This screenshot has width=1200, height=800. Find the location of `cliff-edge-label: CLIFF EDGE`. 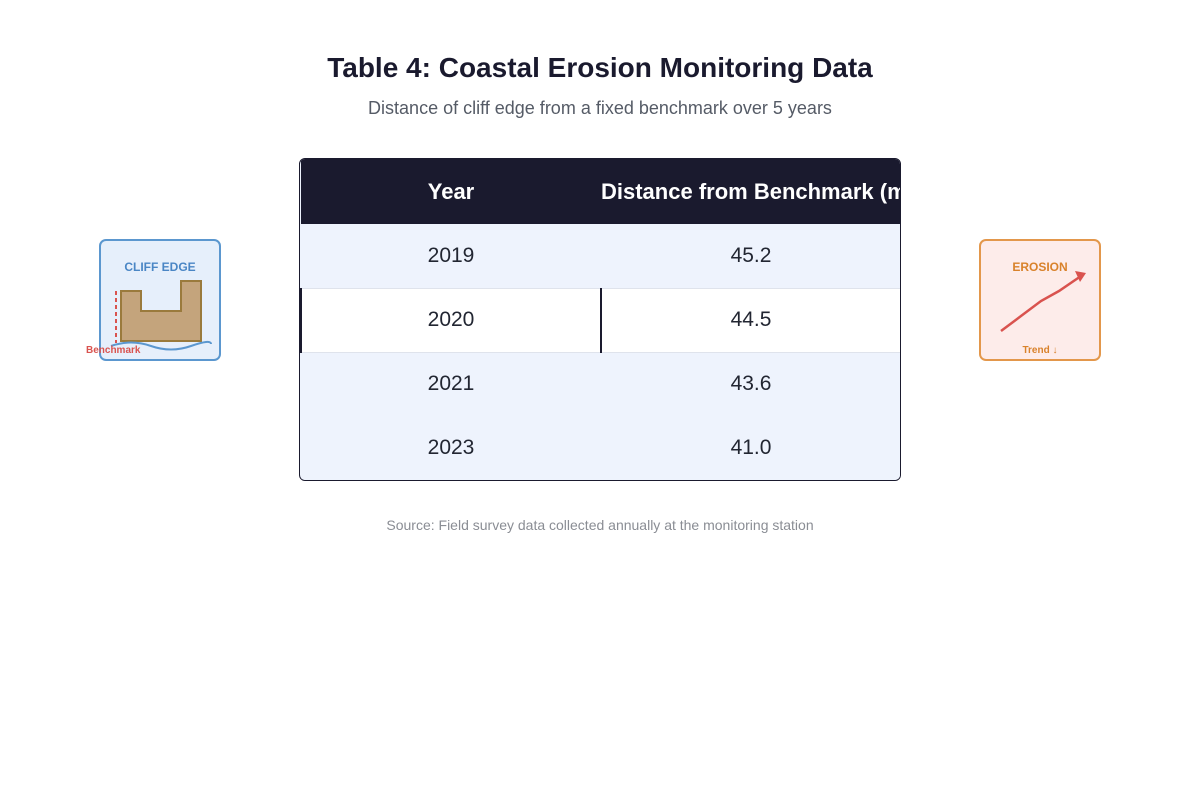

cliff-edge-label: CLIFF EDGE is located at coordinates (160, 267).